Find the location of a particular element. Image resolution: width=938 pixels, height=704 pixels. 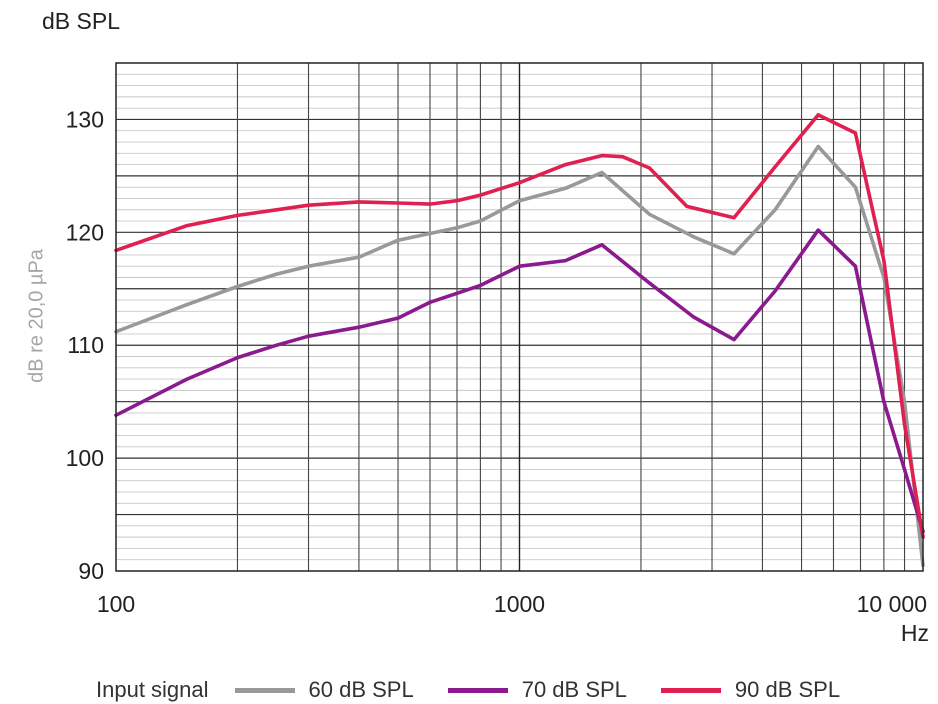

legend-item-90-db: 90 dB SPL is located at coordinates (750, 690).